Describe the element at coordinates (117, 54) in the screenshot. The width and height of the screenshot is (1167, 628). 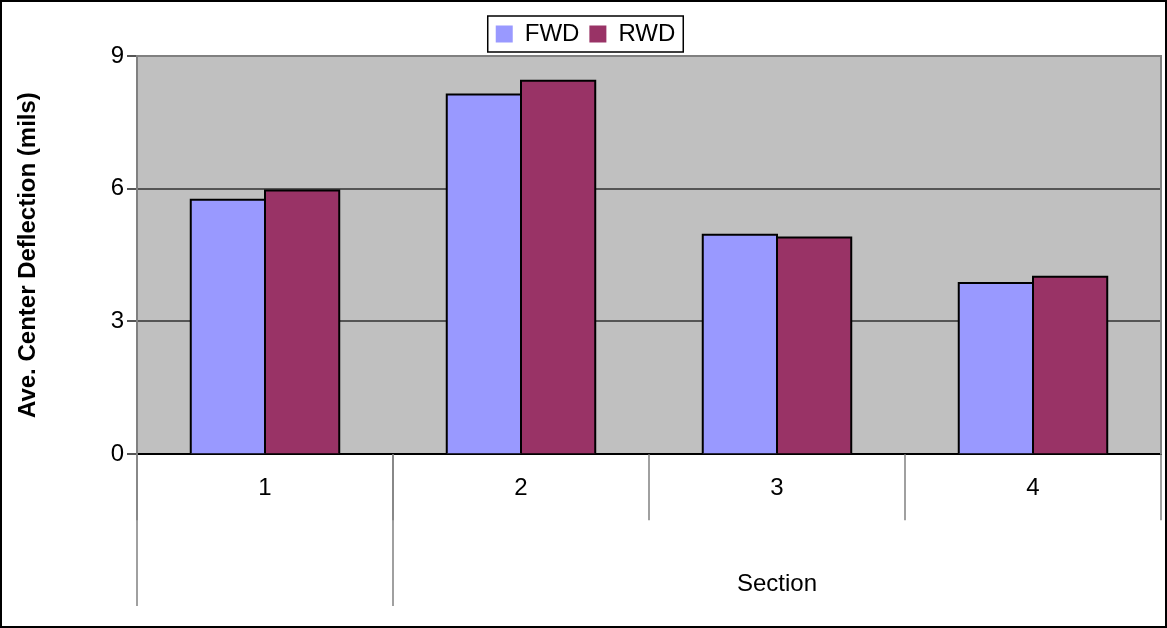
I see `y-tick-label: 9` at that location.